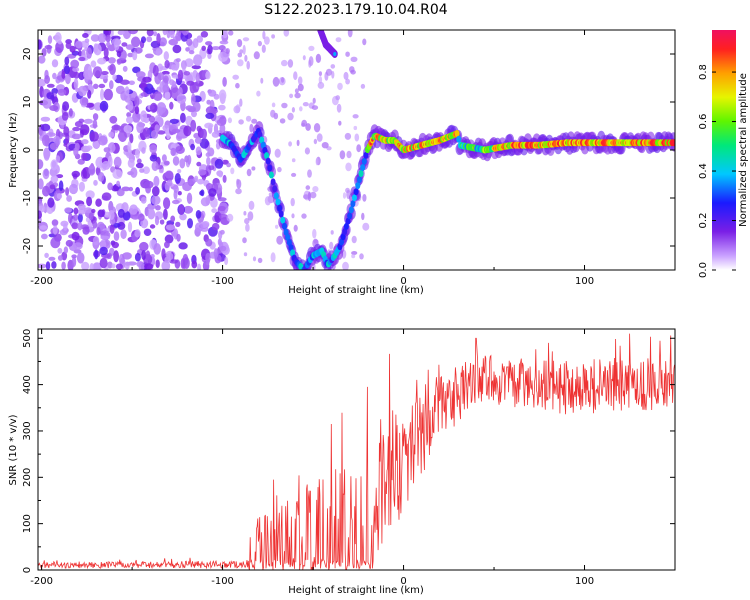 This screenshot has width=750, height=600. Describe the element at coordinates (41, 581) in the screenshot. I see `bottom-x-tick-label: -200` at that location.